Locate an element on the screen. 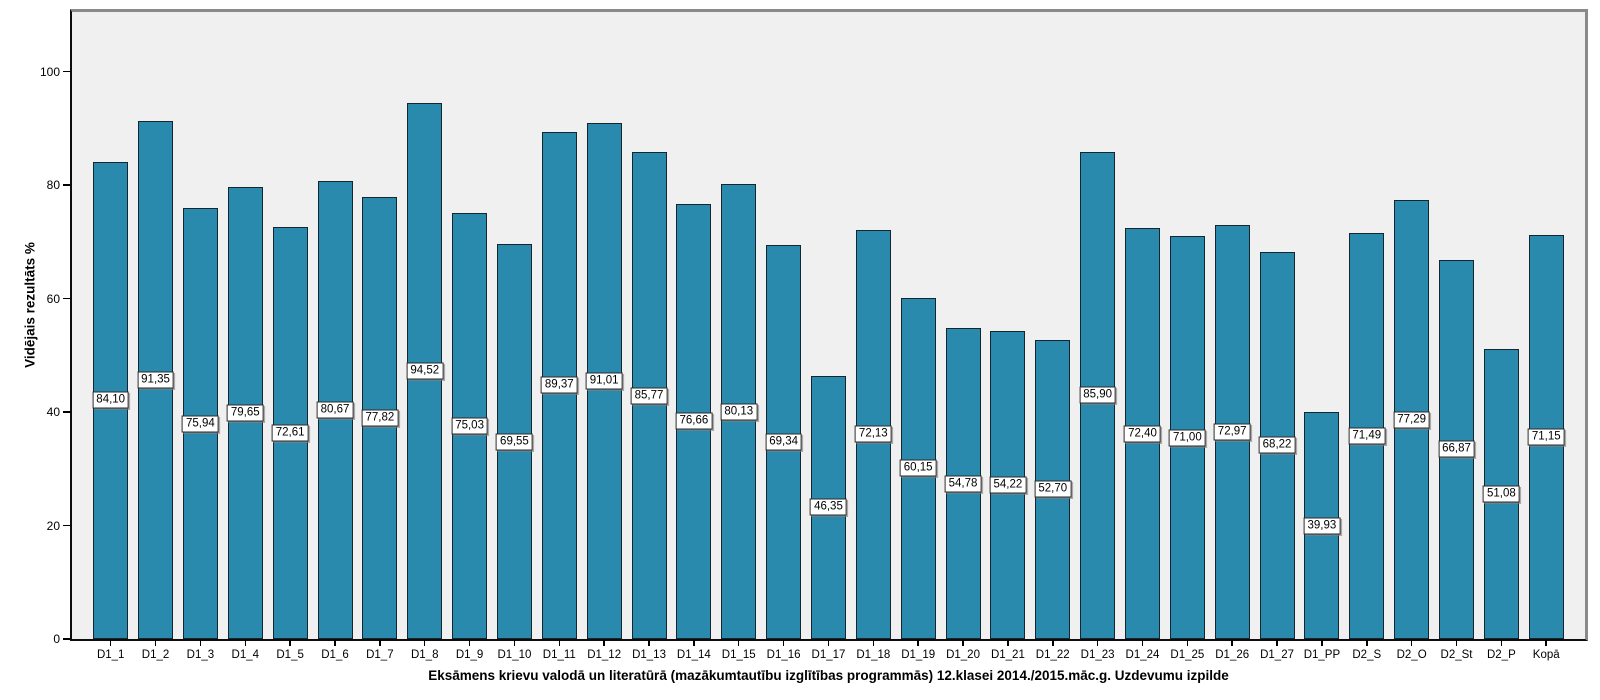 This screenshot has width=1600, height=700. x-tick-label: D1_27 is located at coordinates (1277, 655).